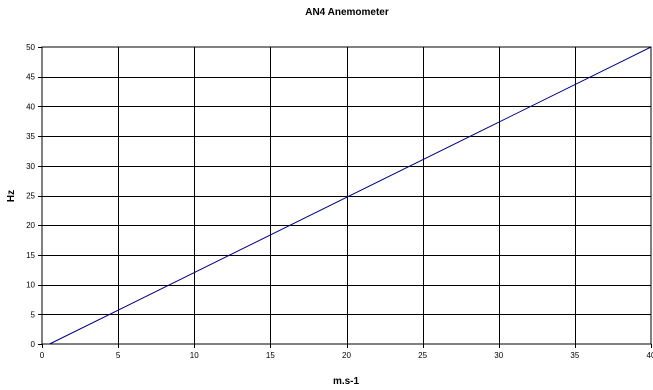 This screenshot has width=653, height=390. What do you see at coordinates (30, 196) in the screenshot?
I see `y-tick-label: 25` at bounding box center [30, 196].